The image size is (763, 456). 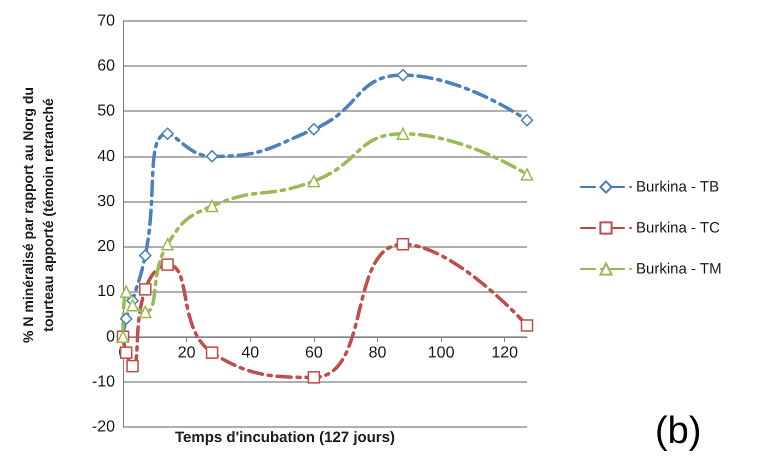 What do you see at coordinates (441, 353) in the screenshot?
I see `x-tick-label: 100` at bounding box center [441, 353].